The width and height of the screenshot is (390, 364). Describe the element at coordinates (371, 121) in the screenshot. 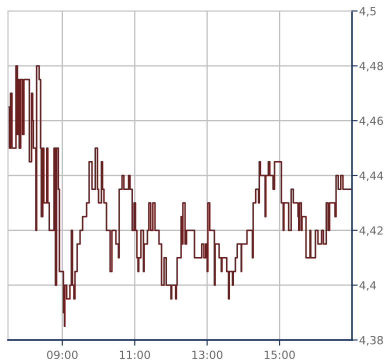

I see `y-tick-label: 4,46` at that location.